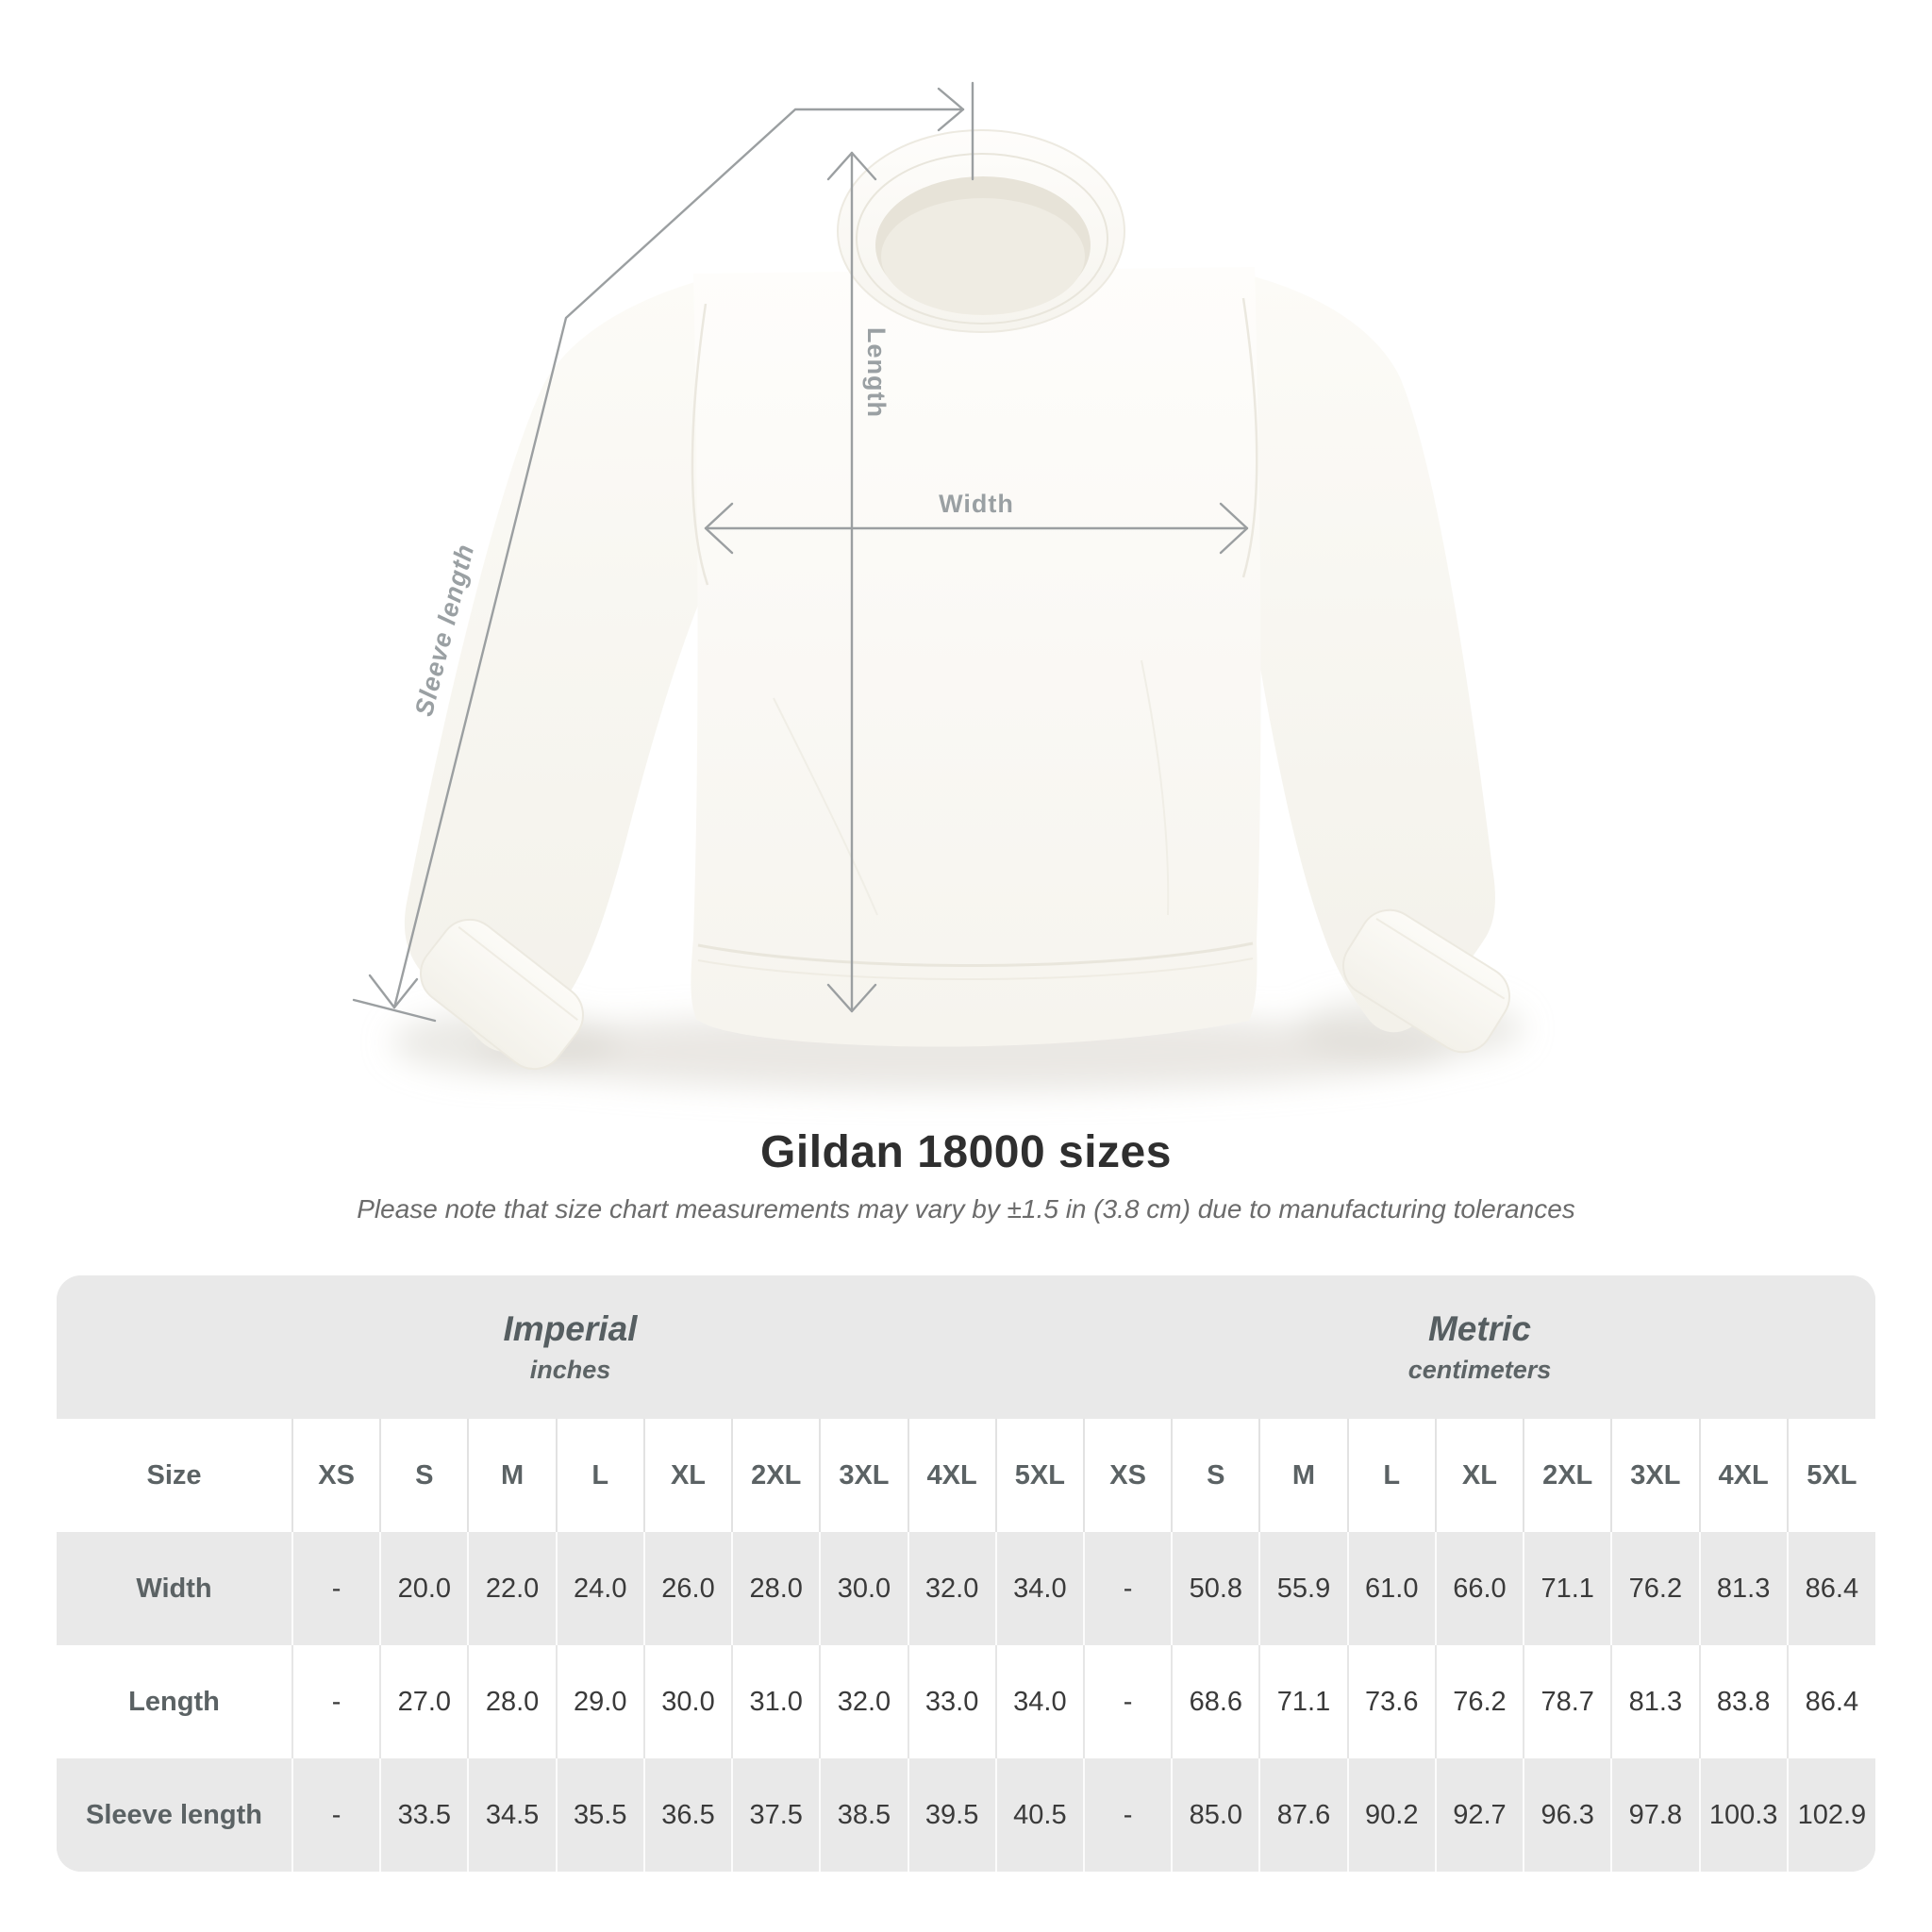  What do you see at coordinates (1479, 1329) in the screenshot?
I see `unit-label: Metric` at bounding box center [1479, 1329].